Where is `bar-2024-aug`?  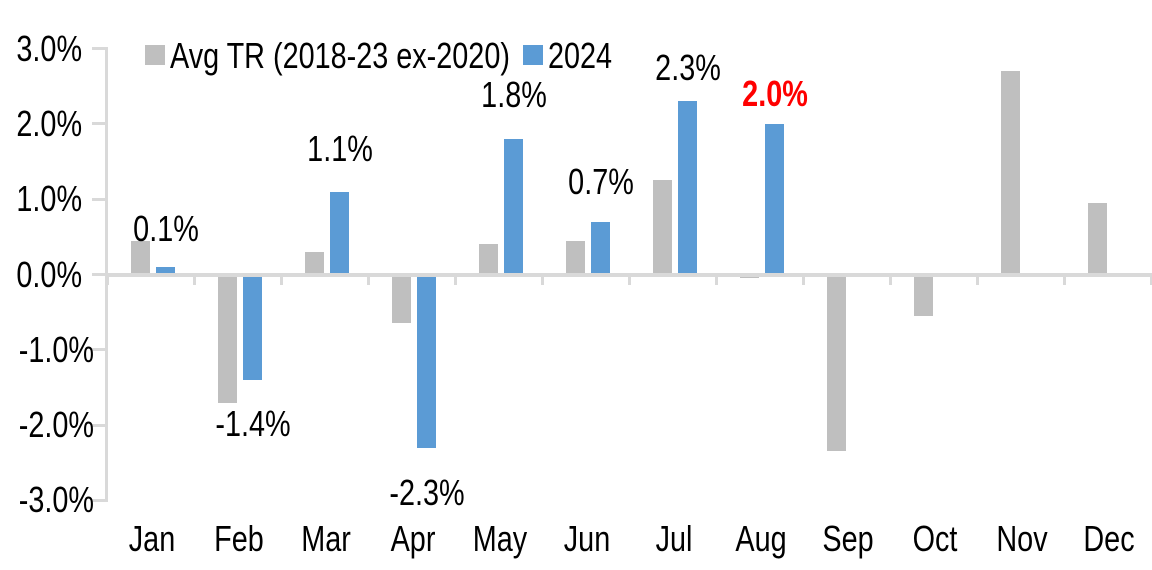
bar-2024-aug is located at coordinates (774, 199).